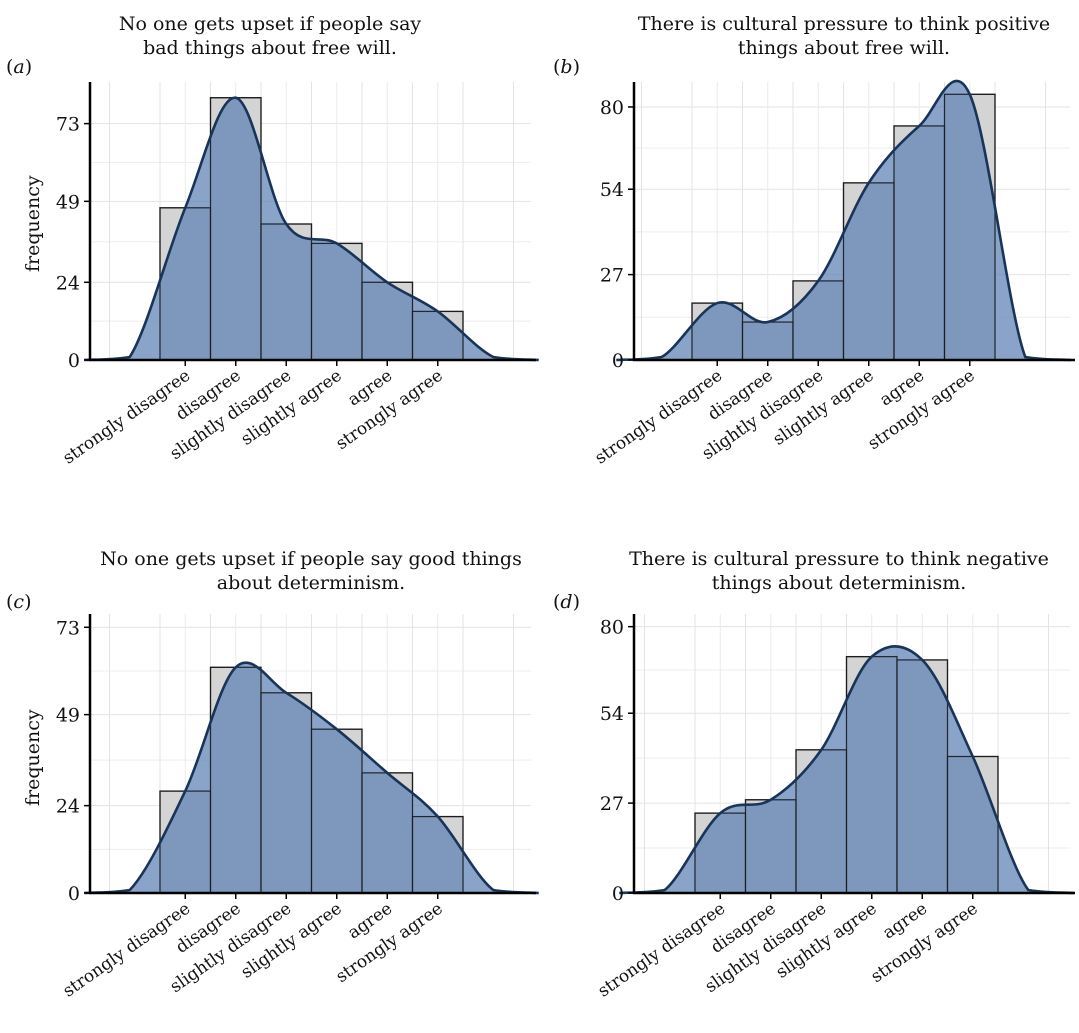 The width and height of the screenshot is (1079, 1033). I want to click on panel-label: (a), so click(19, 67).